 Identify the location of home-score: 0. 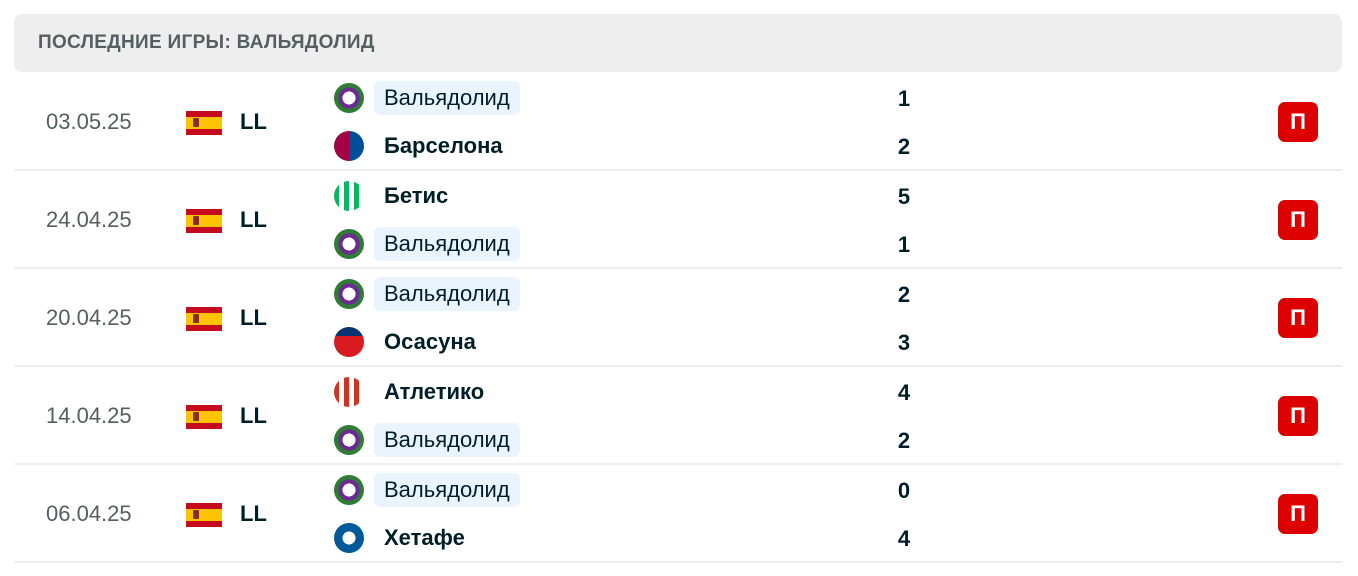
(904, 490).